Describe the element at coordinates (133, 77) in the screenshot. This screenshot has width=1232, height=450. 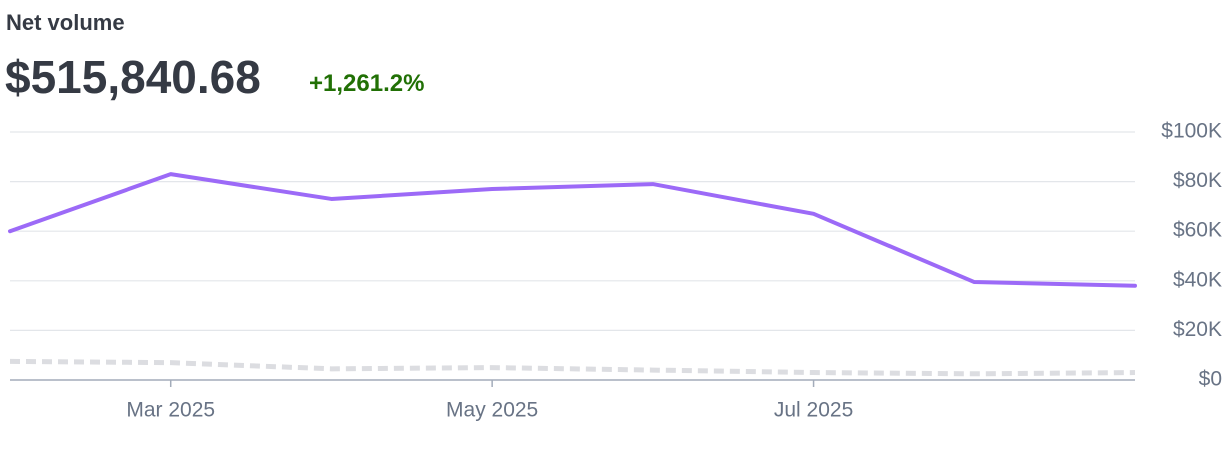
I see `total: $515,840.68` at that location.